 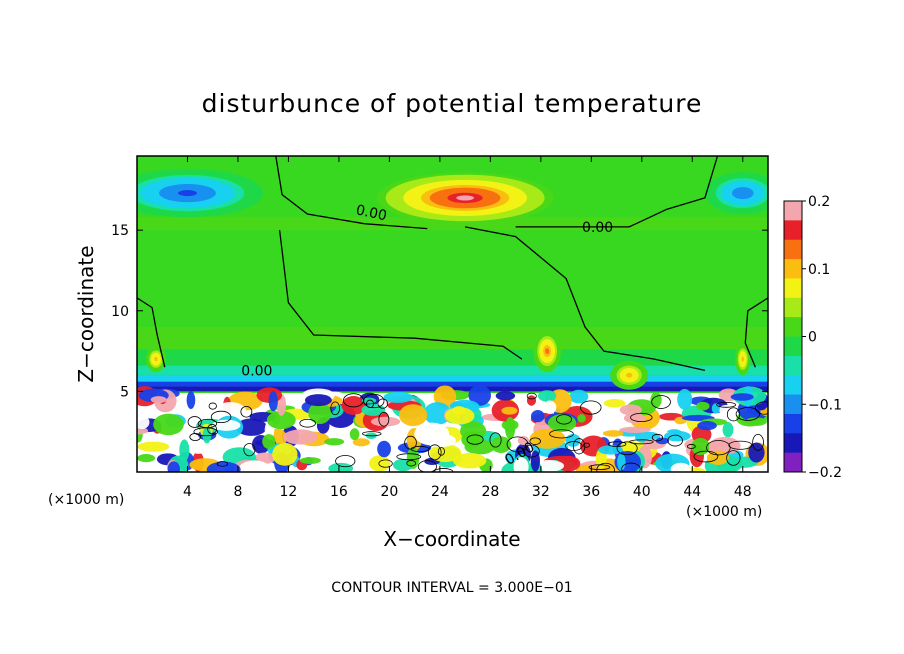 What do you see at coordinates (451, 588) in the screenshot?
I see `contour-interval-note: CONTOUR INTERVAL = 3.000E−01` at bounding box center [451, 588].